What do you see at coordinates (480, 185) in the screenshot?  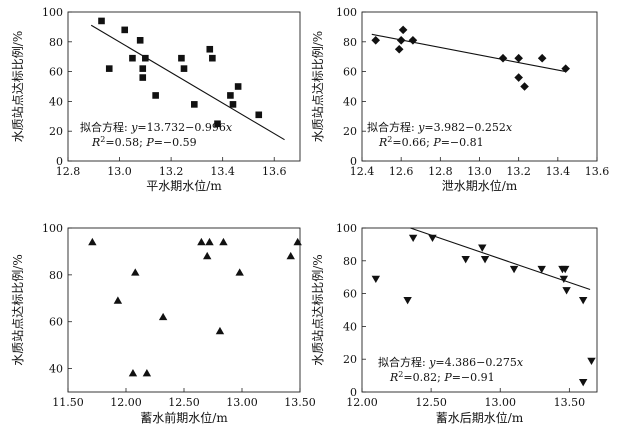 I see `x-axis-label: 泄水期水位/m` at bounding box center [480, 185].